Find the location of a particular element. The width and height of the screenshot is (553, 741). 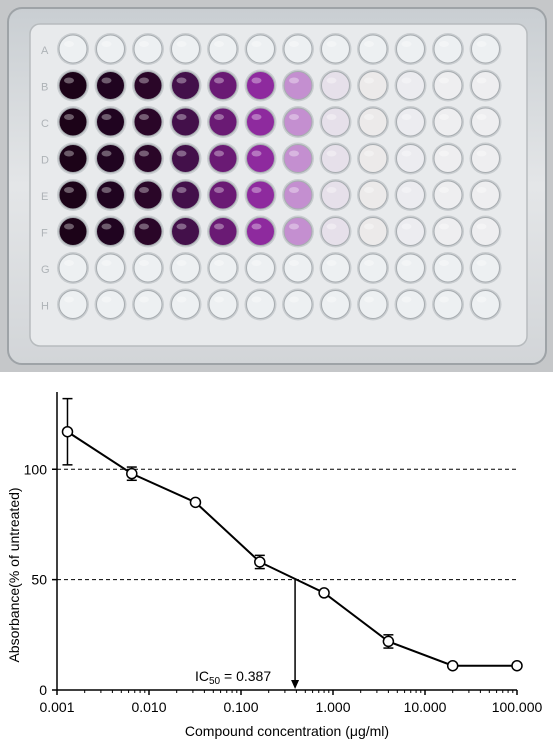

plate-row-letter: B is located at coordinates (44, 88).